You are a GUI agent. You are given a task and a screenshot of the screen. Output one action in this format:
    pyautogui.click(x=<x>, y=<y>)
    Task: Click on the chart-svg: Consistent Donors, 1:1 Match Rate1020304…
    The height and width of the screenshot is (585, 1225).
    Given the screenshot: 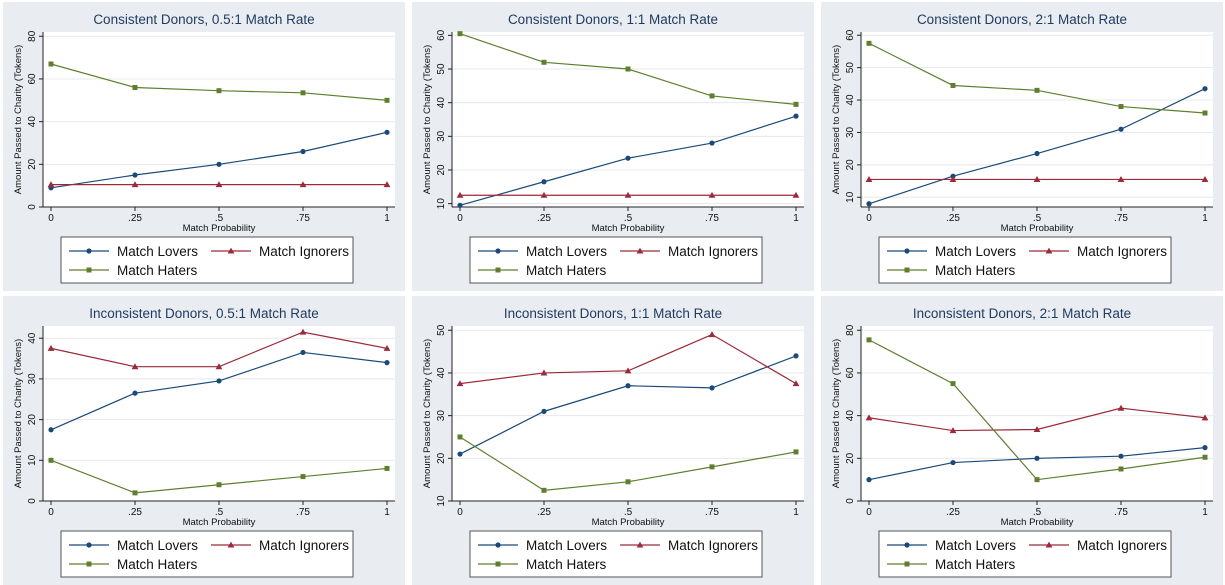 What is the action you would take?
    pyautogui.click(x=613, y=148)
    